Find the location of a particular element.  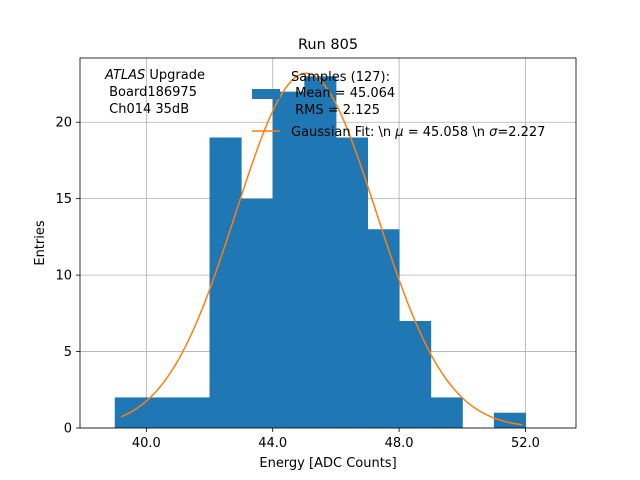

y-axis-ticks: 0 5 10 15 20 is located at coordinates (67, 276).